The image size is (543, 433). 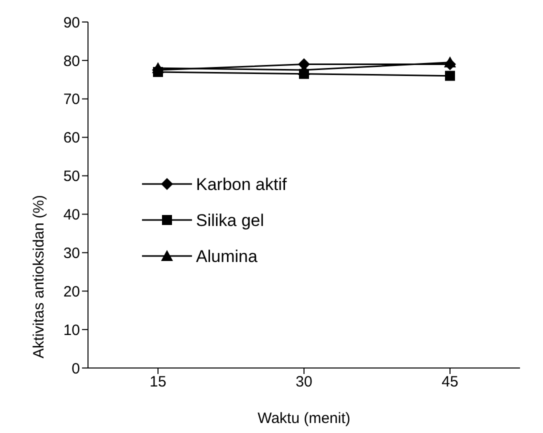 I want to click on y-tick-label: 60, so click(x=71, y=138).